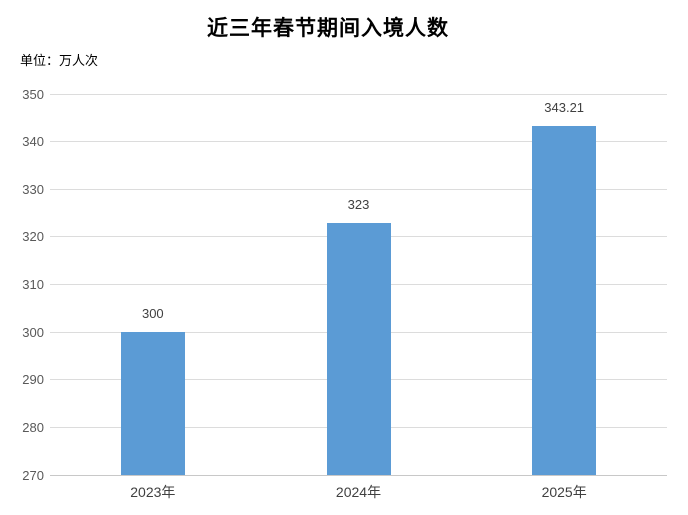 The width and height of the screenshot is (688, 515). What do you see at coordinates (33, 284) in the screenshot?
I see `y-tick-label: 310` at bounding box center [33, 284].